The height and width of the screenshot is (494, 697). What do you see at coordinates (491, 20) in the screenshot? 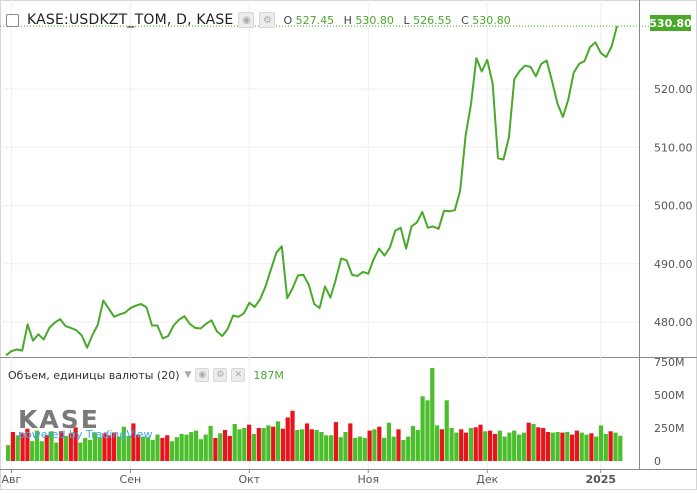
I see `ohlc-close-value: 530.80` at bounding box center [491, 20].